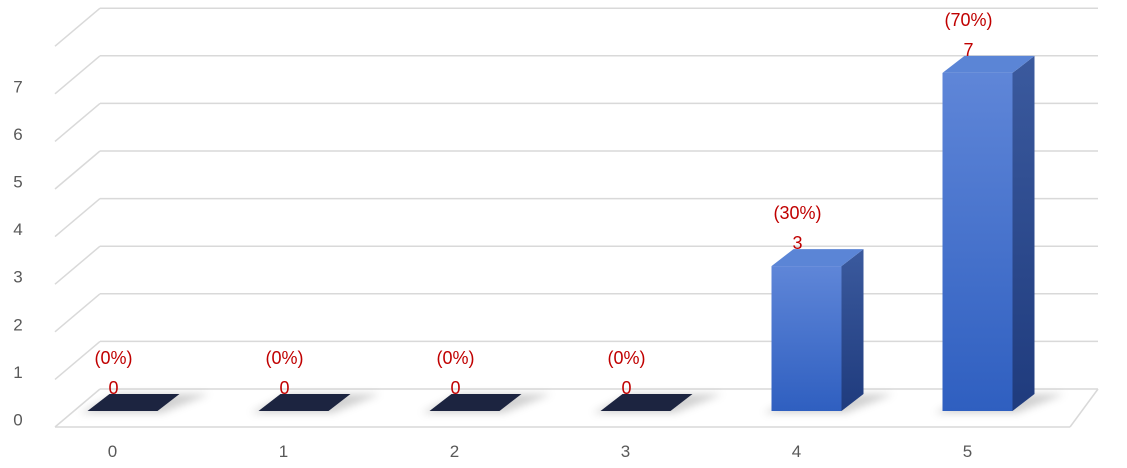 The image size is (1127, 468). I want to click on y-tick-label: 7, so click(17, 86).